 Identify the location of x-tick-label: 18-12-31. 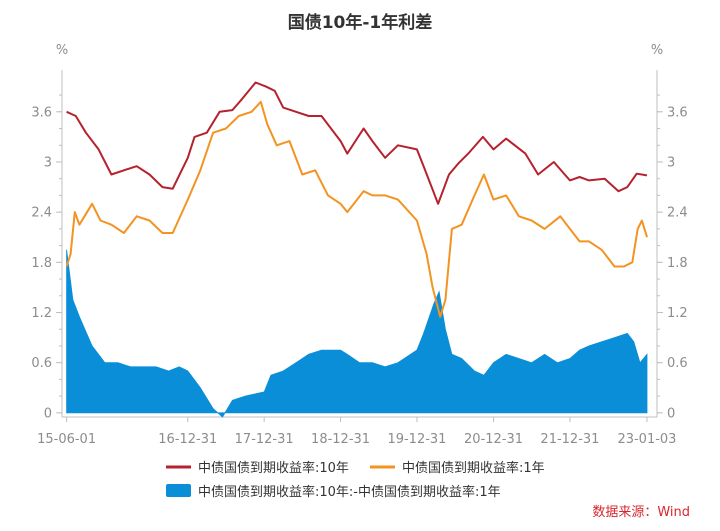
(340, 439).